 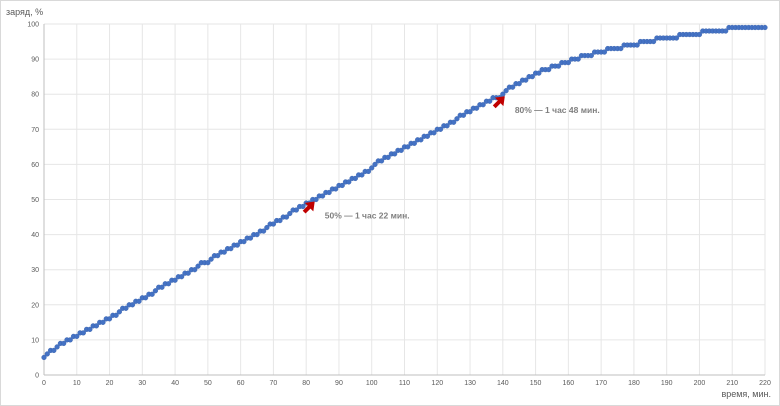 What do you see at coordinates (765, 383) in the screenshot?
I see `x-tick-label: 220` at bounding box center [765, 383].